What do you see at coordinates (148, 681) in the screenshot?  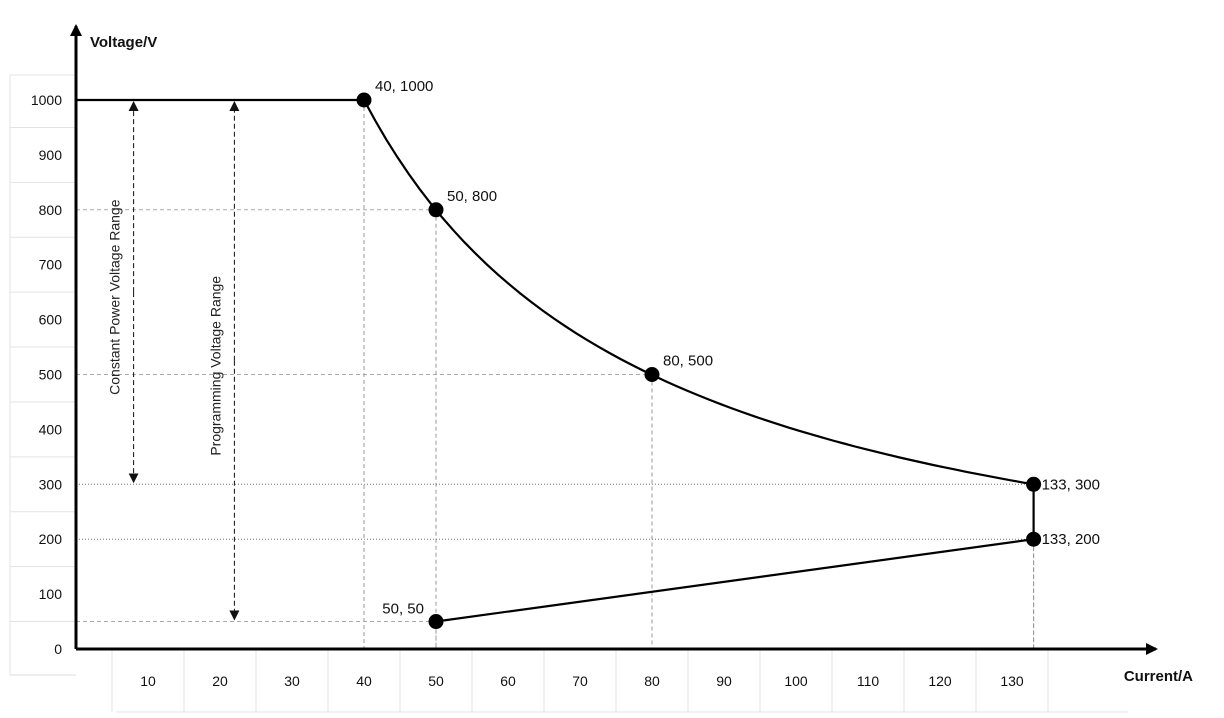 I see `x-tick-label: 10` at bounding box center [148, 681].